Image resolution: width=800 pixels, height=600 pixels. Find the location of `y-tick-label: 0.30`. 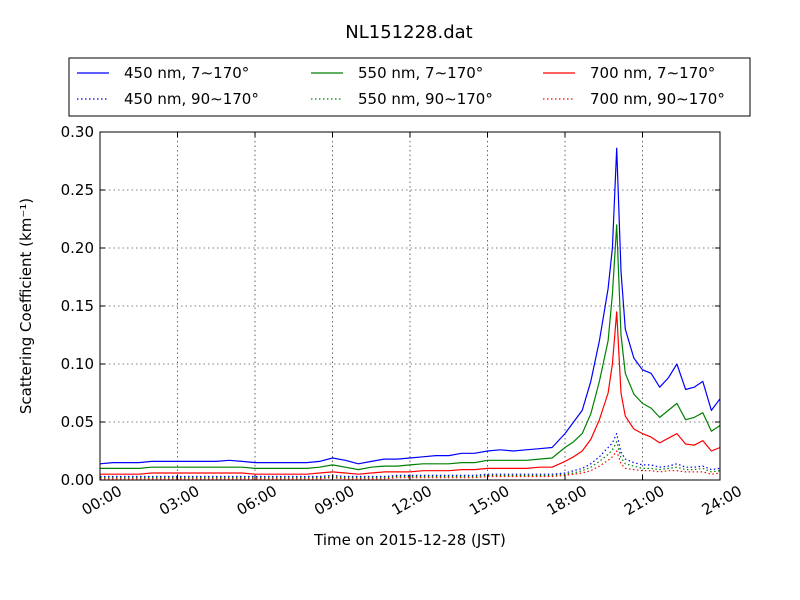

y-tick-label: 0.30 is located at coordinates (77, 132).